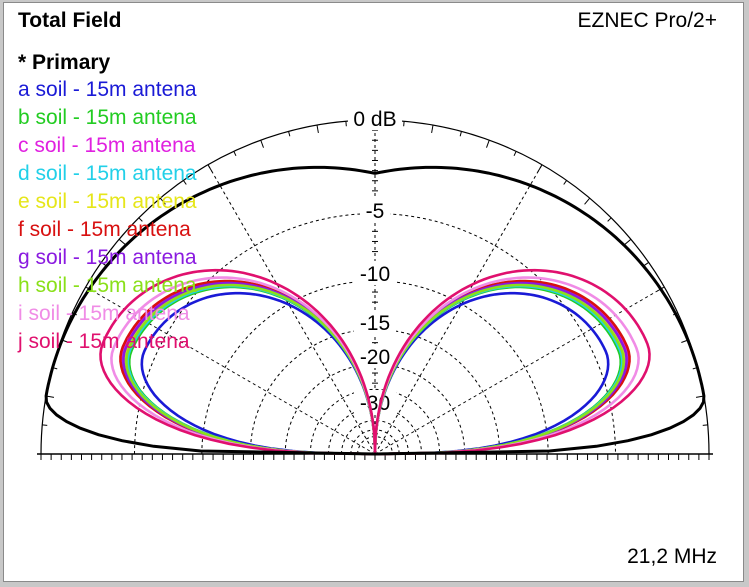 Image resolution: width=749 pixels, height=587 pixels. Describe the element at coordinates (107, 145) in the screenshot. I see `legend-entry: c soil - 15m antena` at that location.